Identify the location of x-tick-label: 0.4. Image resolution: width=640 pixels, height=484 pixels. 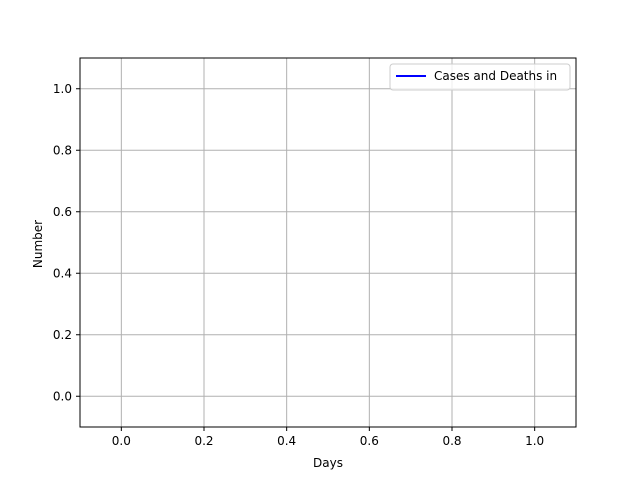
(286, 441).